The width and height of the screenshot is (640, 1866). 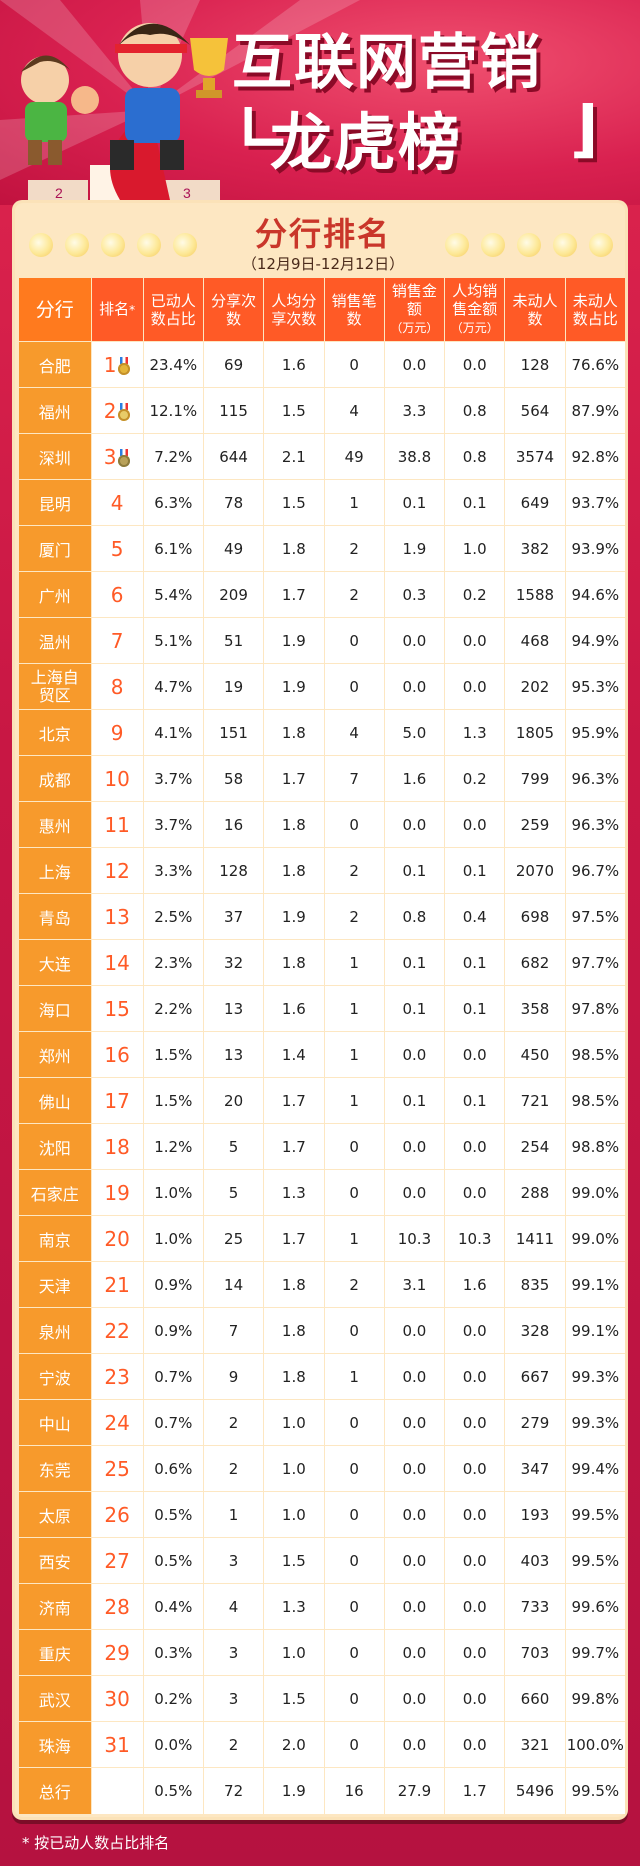 What do you see at coordinates (233, 1514) in the screenshot?
I see `table-cell: 1` at bounding box center [233, 1514].